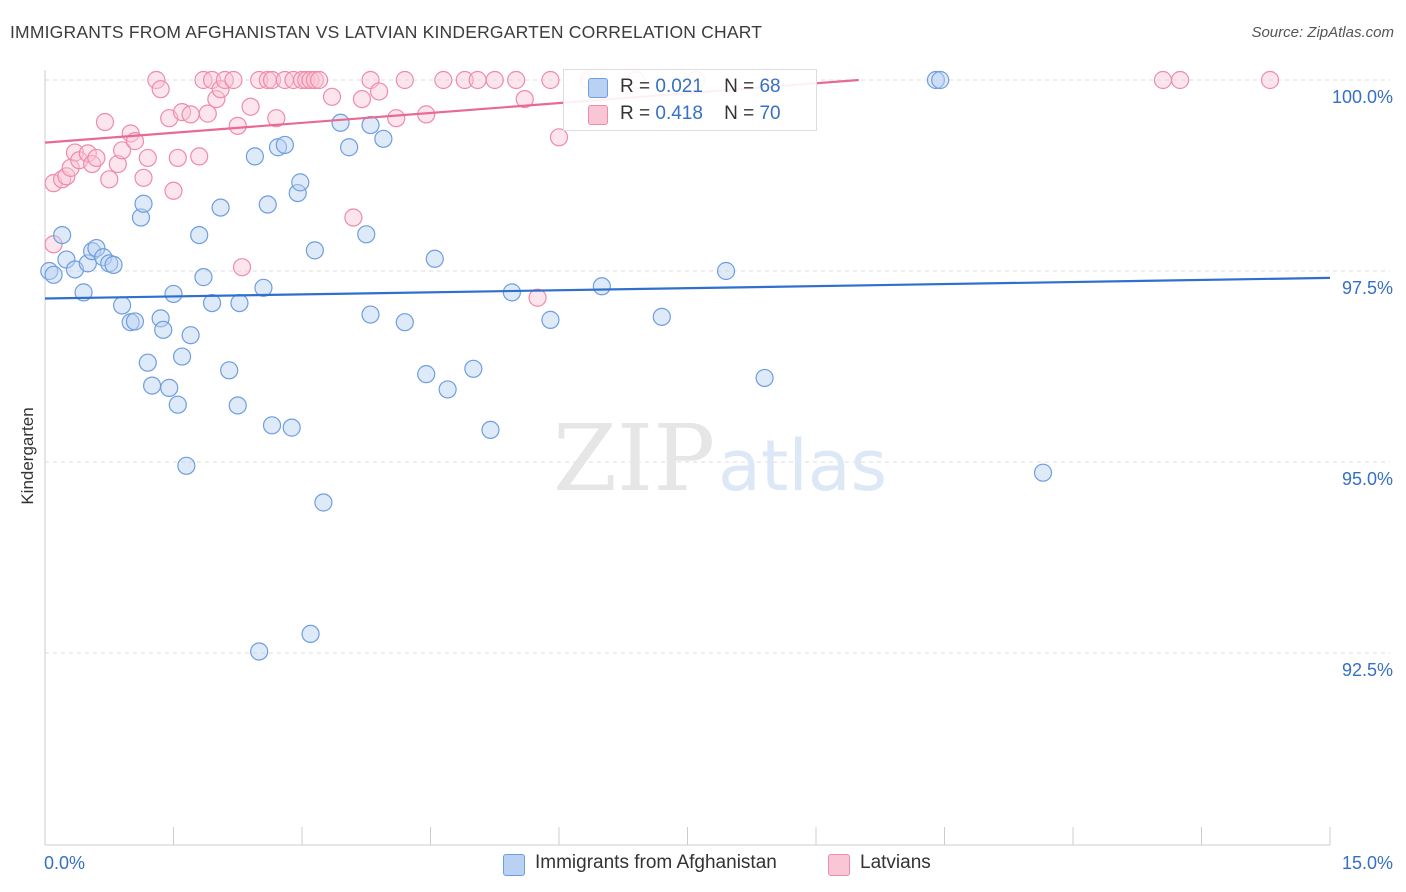 Image resolution: width=1406 pixels, height=892 pixels. What do you see at coordinates (679, 113) in the screenshot?
I see `r-value: 0.418` at bounding box center [679, 113].